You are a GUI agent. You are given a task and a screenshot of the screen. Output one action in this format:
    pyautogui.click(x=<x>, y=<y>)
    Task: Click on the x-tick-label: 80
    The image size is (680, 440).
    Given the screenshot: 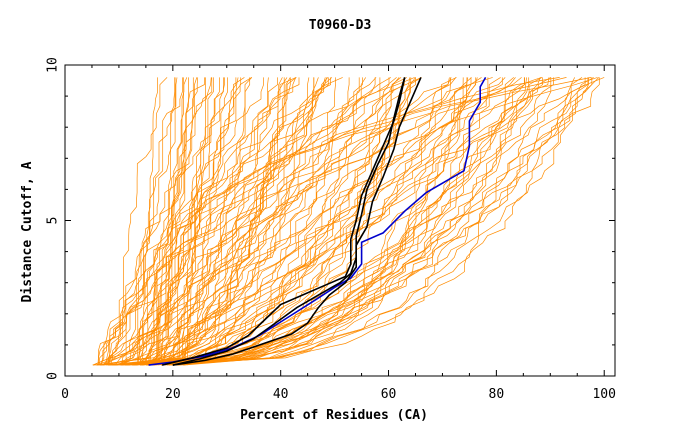 What is the action you would take?
    pyautogui.click(x=497, y=394)
    